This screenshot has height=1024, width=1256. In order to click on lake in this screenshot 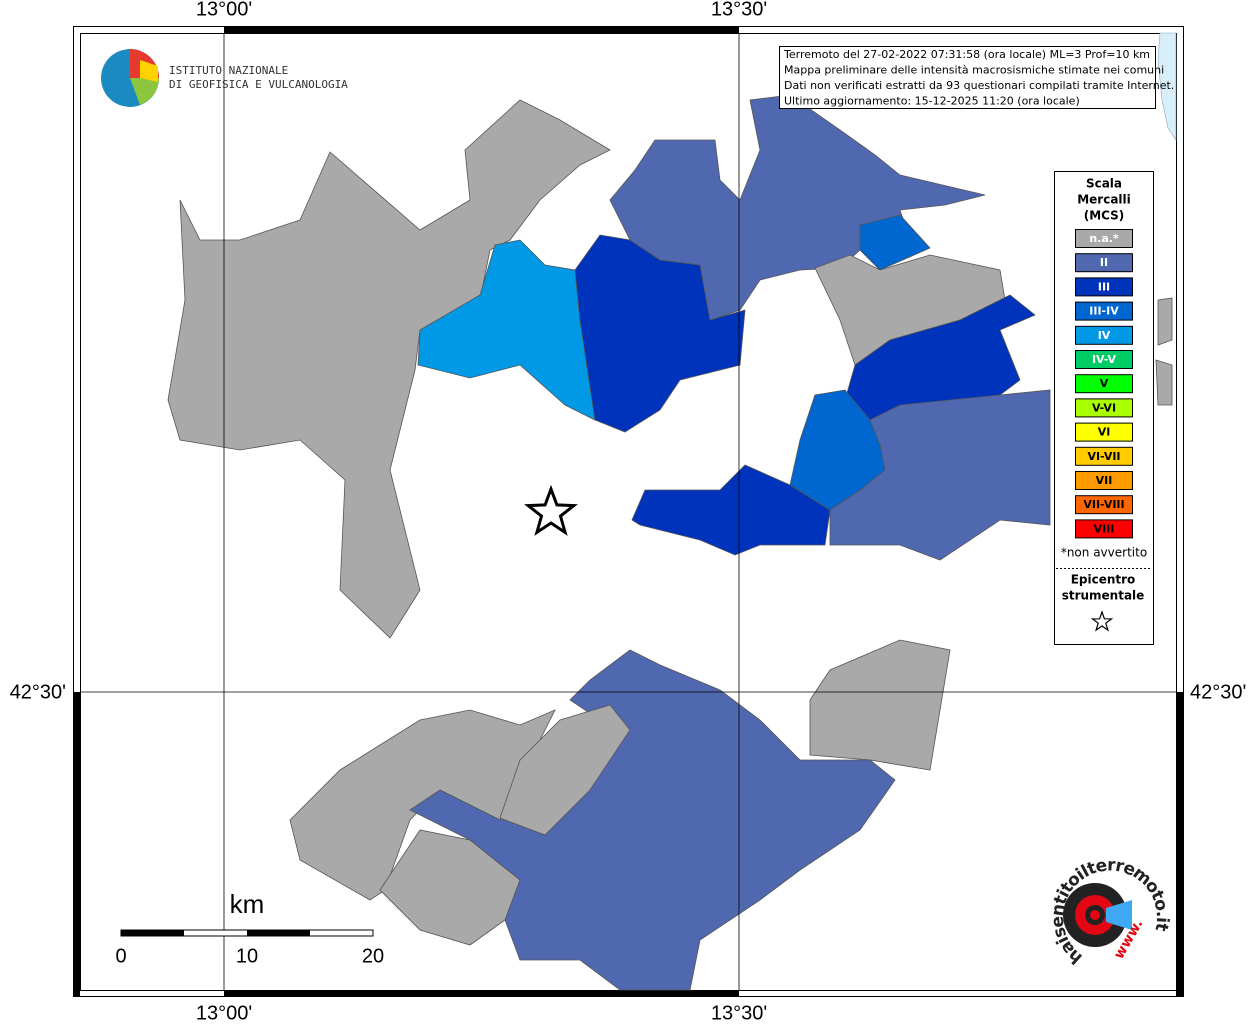, I will do `click(1167, 86)`.